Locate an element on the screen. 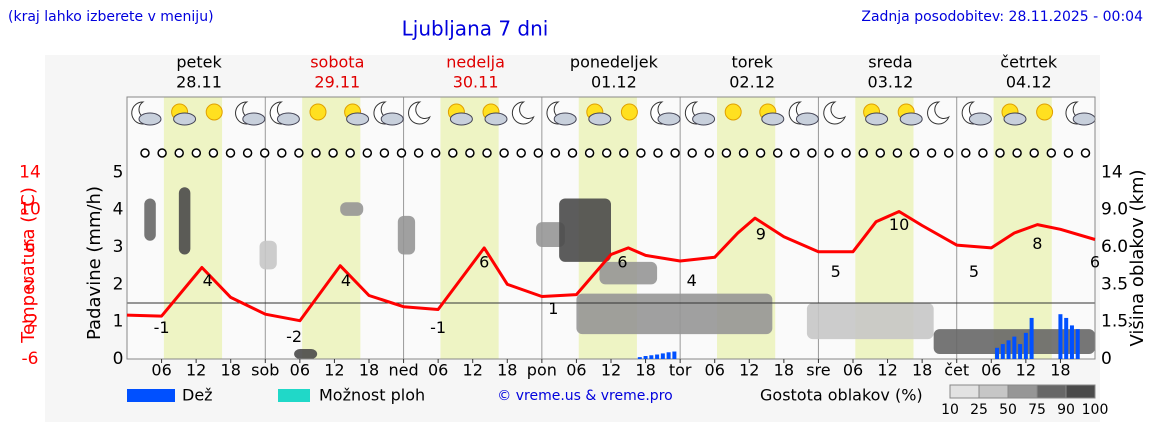  temp-label: 1 is located at coordinates (553, 308).